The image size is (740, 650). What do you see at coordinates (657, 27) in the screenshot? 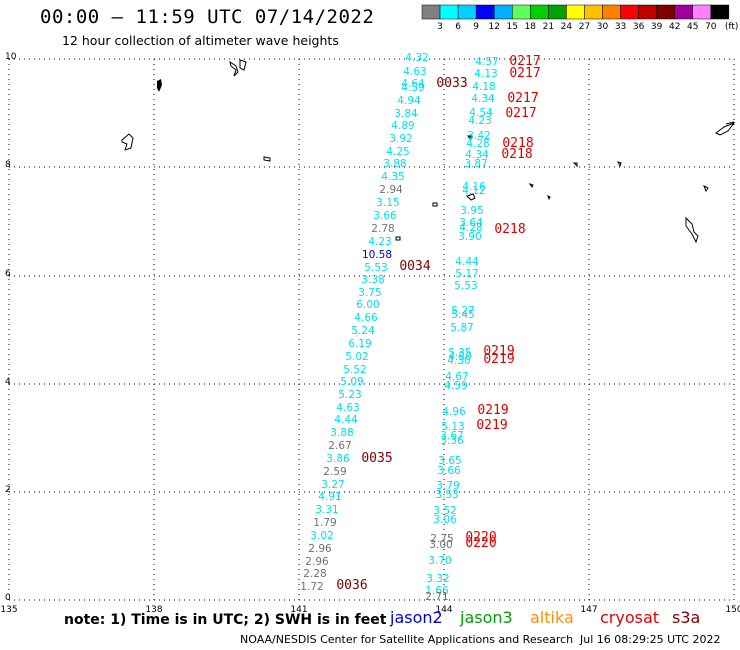
I see `colorbar-tick-label: 39` at bounding box center [657, 27].